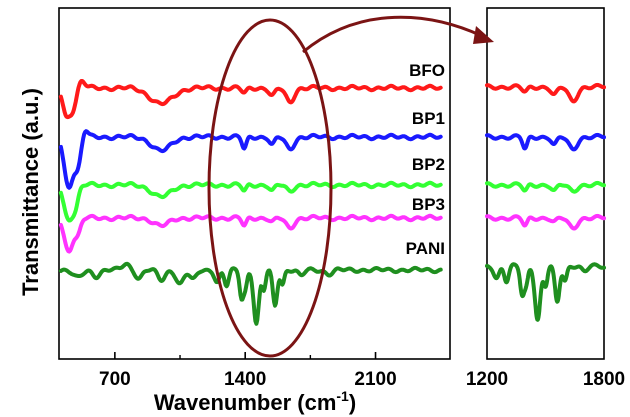 This screenshot has width=630, height=417. What do you see at coordinates (545, 93) in the screenshot?
I see `zoom-spectrum-bfo` at bounding box center [545, 93].